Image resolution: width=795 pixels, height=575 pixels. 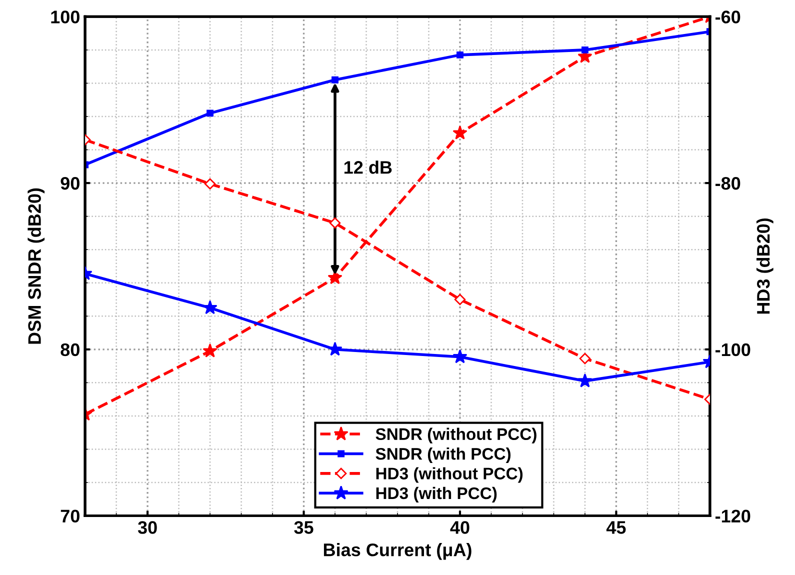 I want to click on y-axis-title: DSM SNDR (dB20), so click(x=36, y=266).